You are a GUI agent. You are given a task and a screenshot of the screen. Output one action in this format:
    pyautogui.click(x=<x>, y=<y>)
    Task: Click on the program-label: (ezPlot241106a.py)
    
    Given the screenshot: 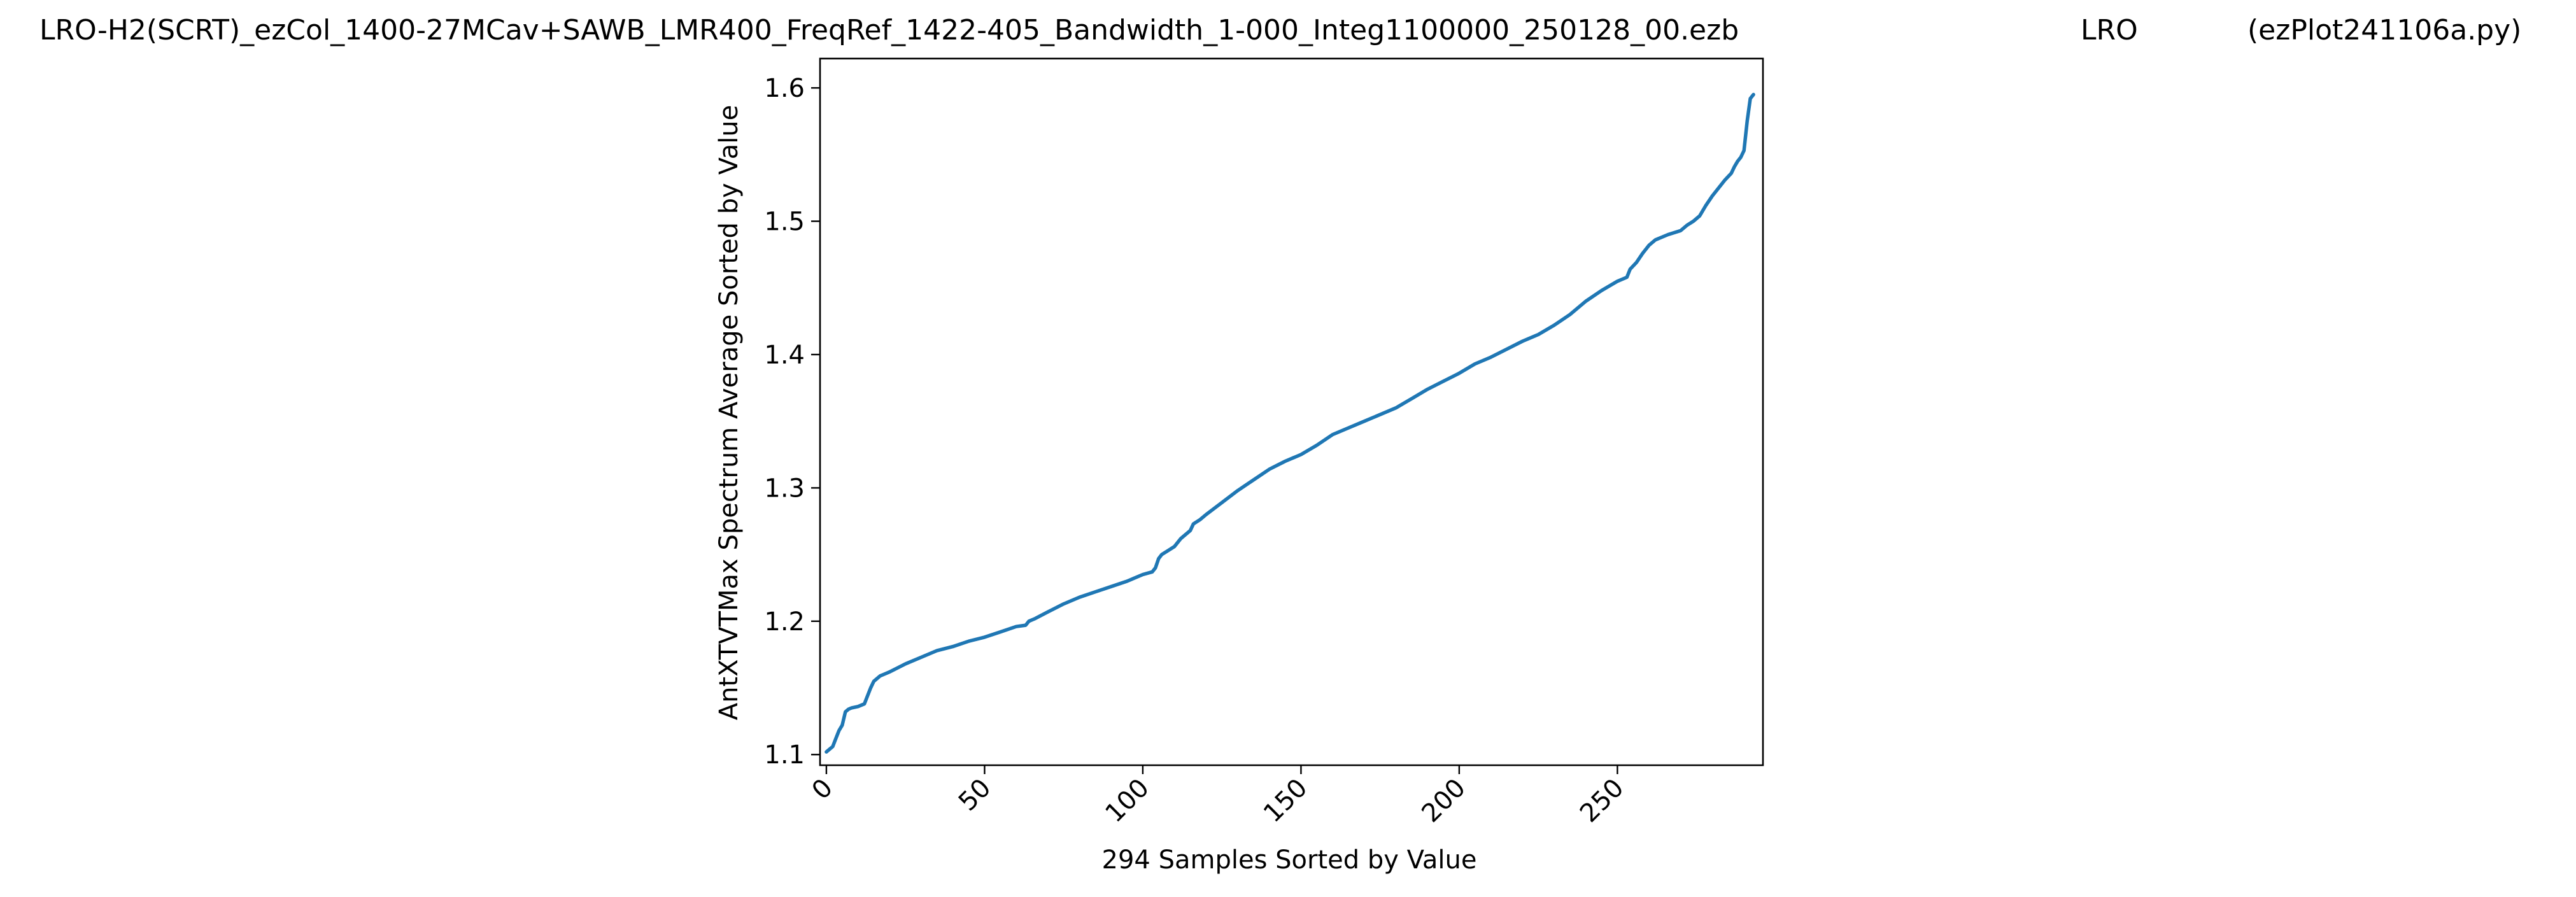 What is the action you would take?
    pyautogui.click(x=2384, y=30)
    